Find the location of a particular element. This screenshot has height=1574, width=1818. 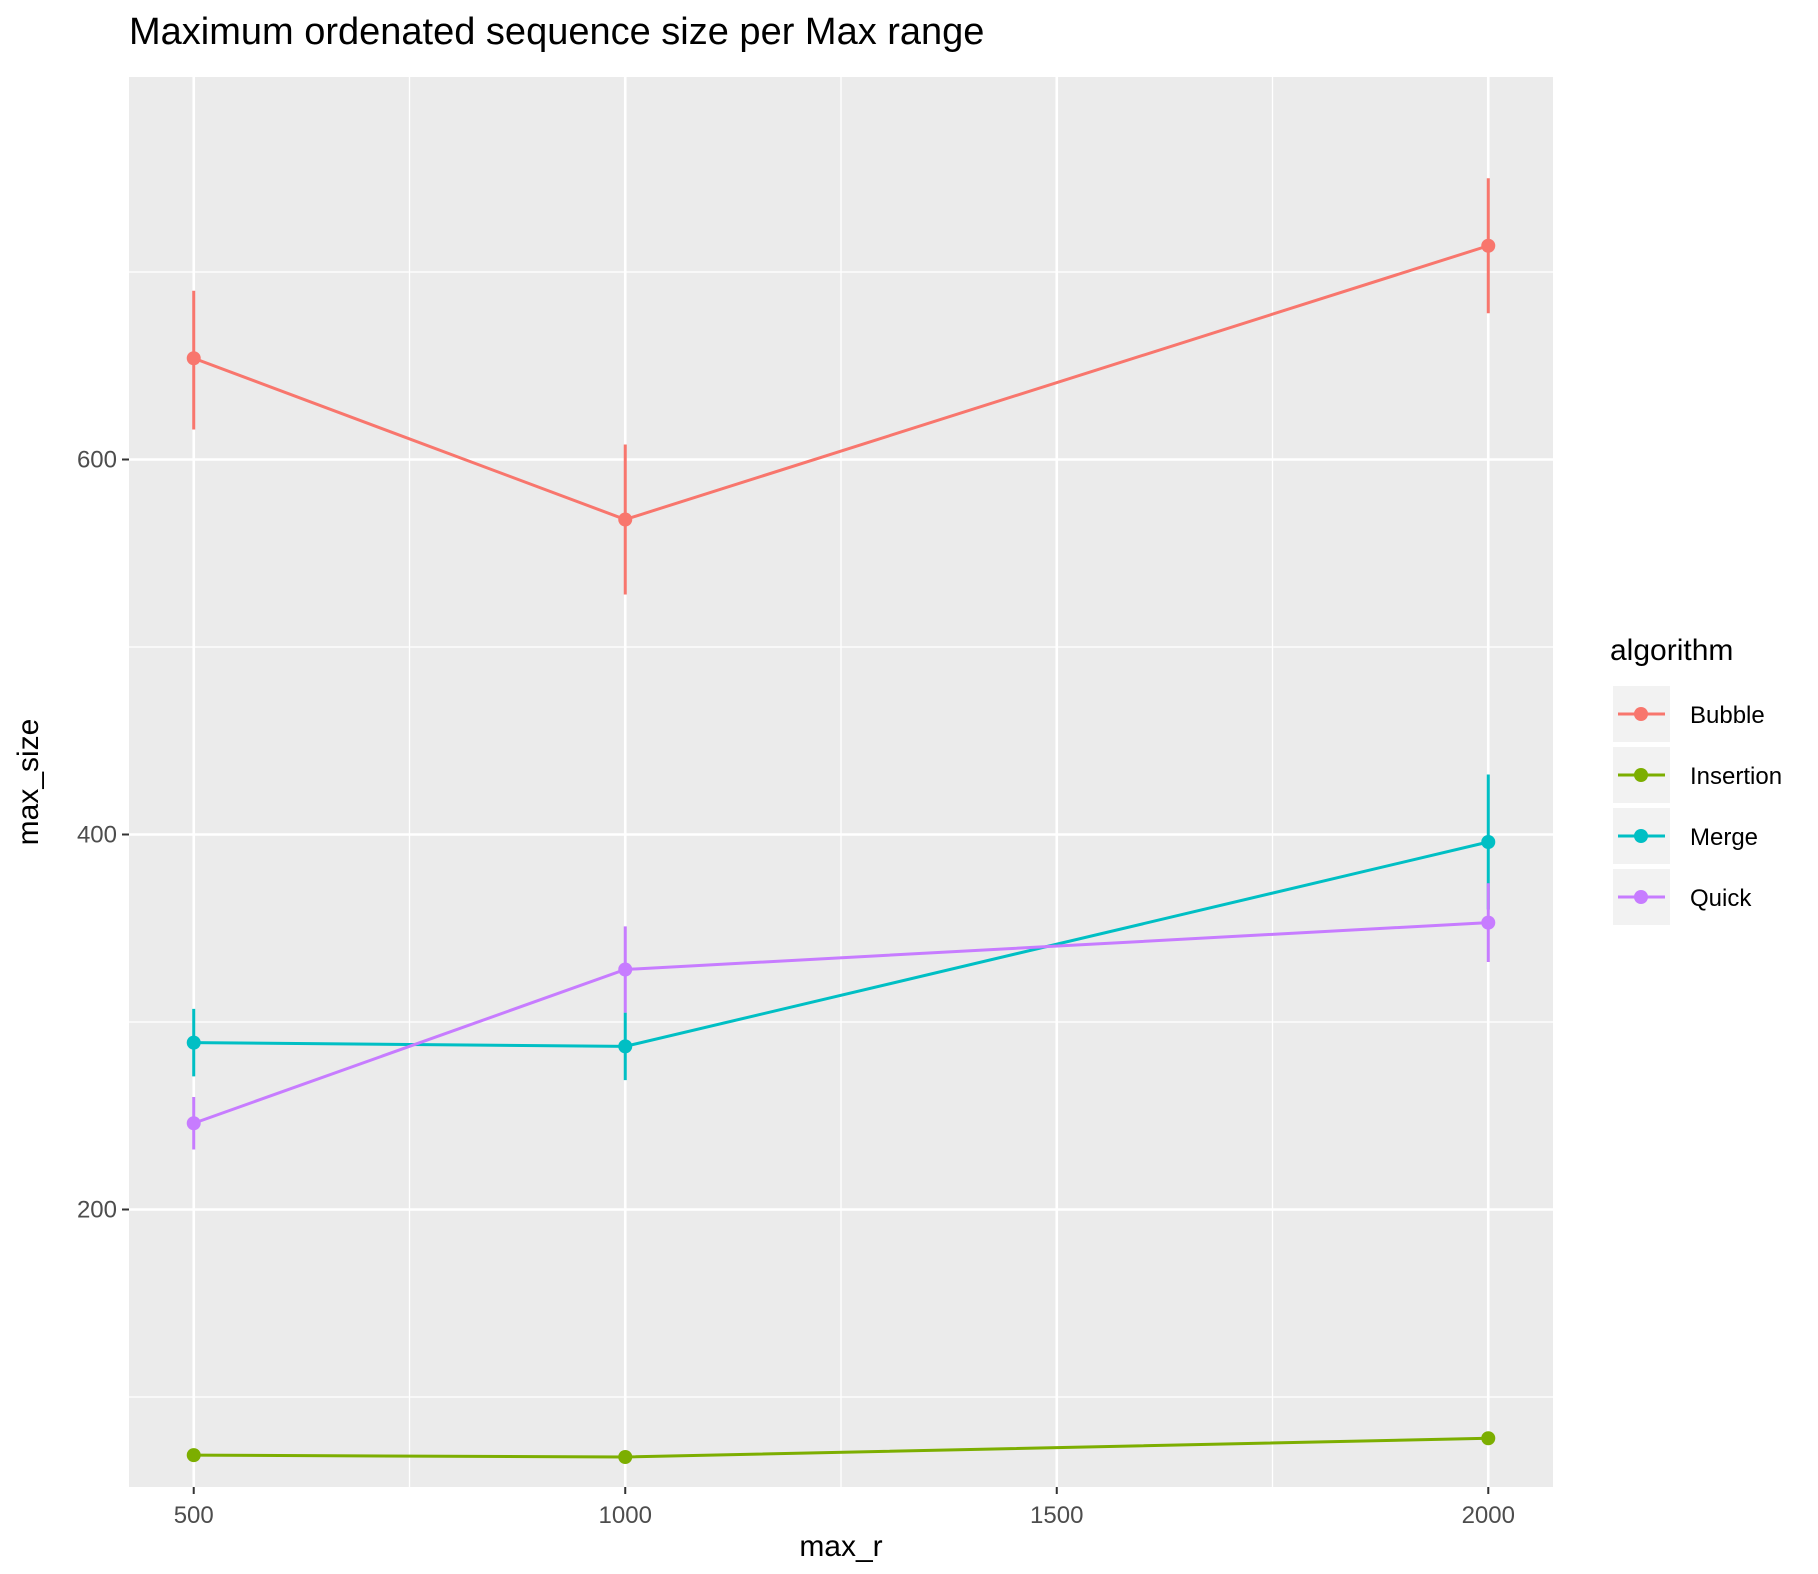

legend-label: Quick is located at coordinates (1721, 898).